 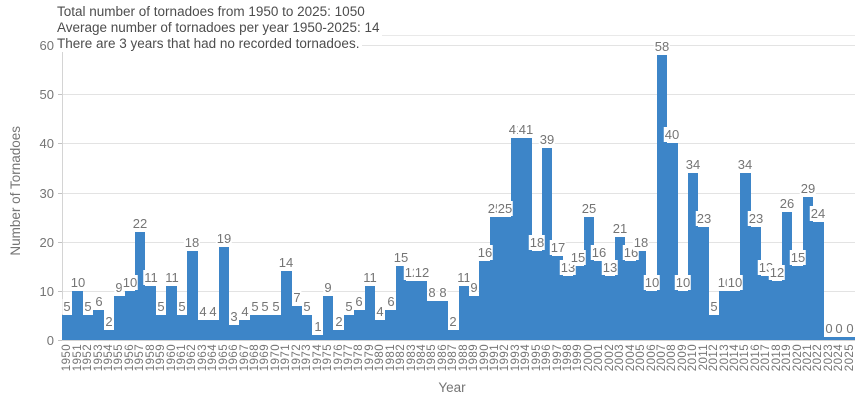 What do you see at coordinates (224, 293) in the screenshot?
I see `bar-1965` at bounding box center [224, 293].